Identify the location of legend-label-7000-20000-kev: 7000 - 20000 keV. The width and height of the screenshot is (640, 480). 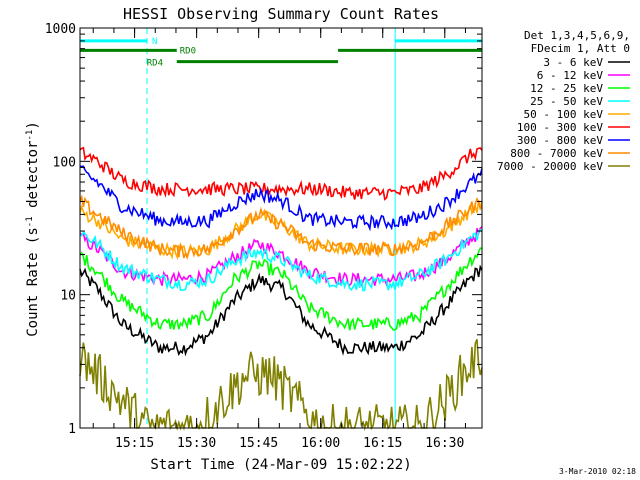
(550, 166).